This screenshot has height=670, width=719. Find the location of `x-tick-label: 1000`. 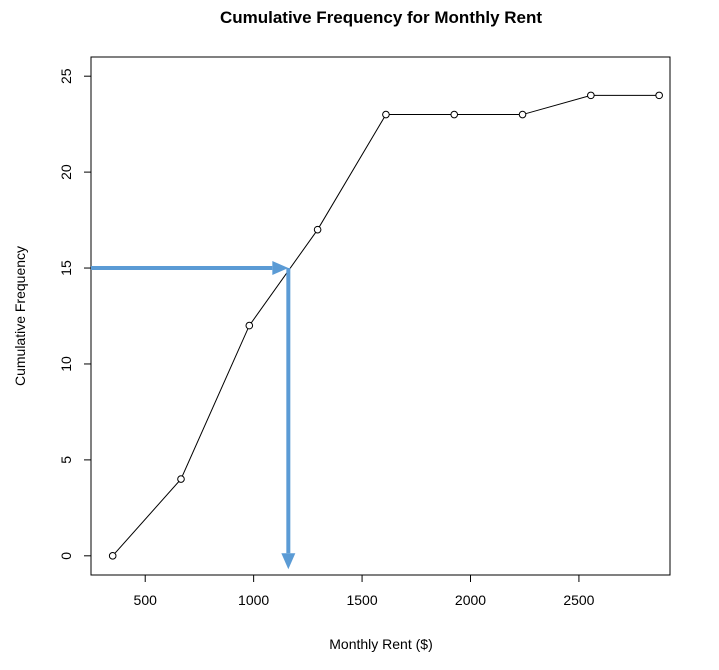

x-tick-label: 1000 is located at coordinates (253, 600).